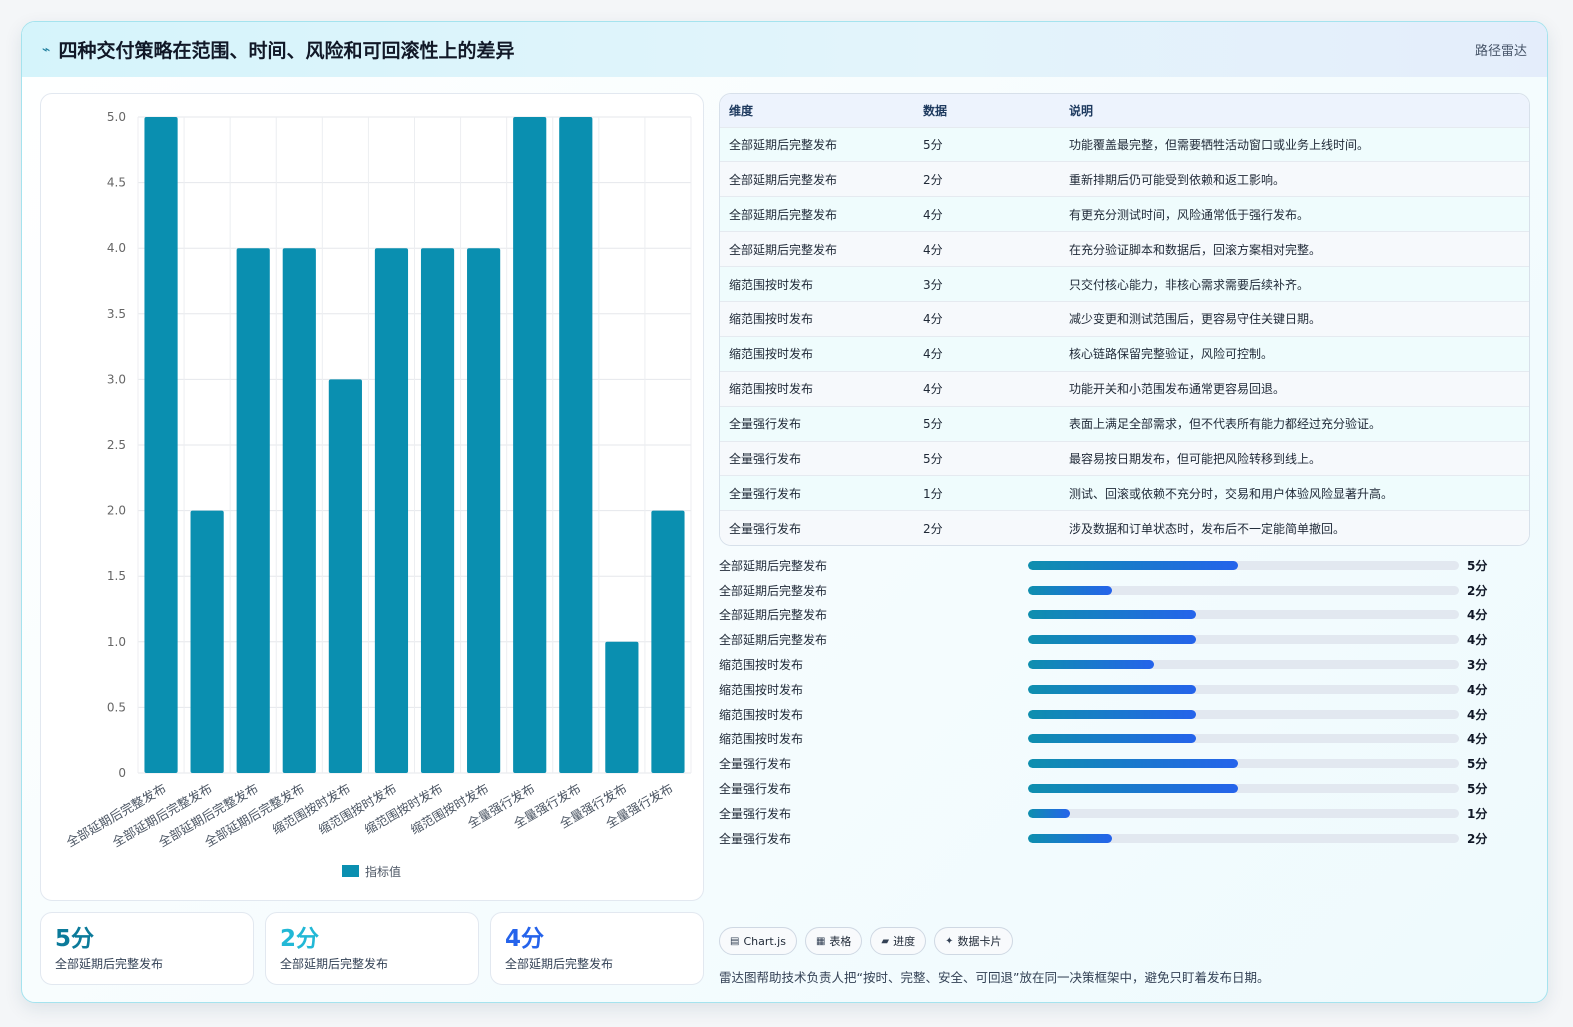  I want to click on y-tick-label: 2.0, so click(116, 511).